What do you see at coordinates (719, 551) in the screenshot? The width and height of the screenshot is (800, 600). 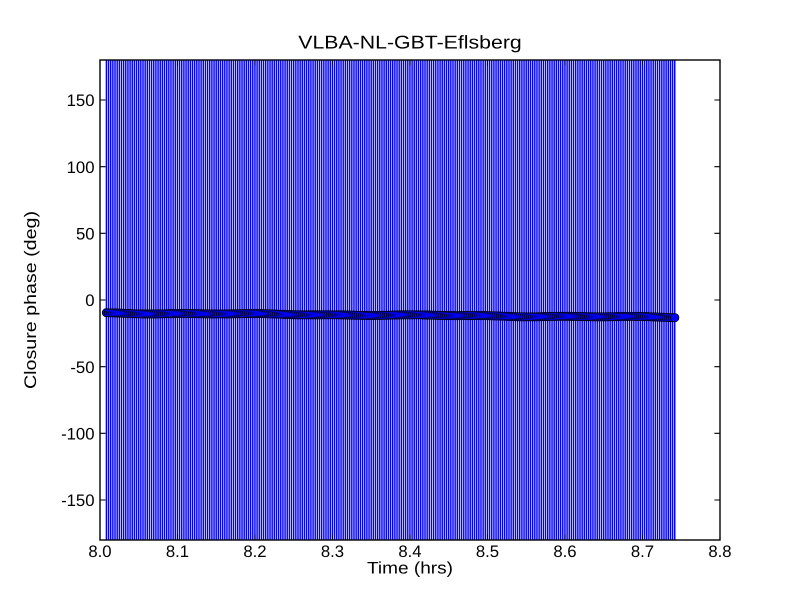 I see `svg-text: 8.8` at bounding box center [719, 551].